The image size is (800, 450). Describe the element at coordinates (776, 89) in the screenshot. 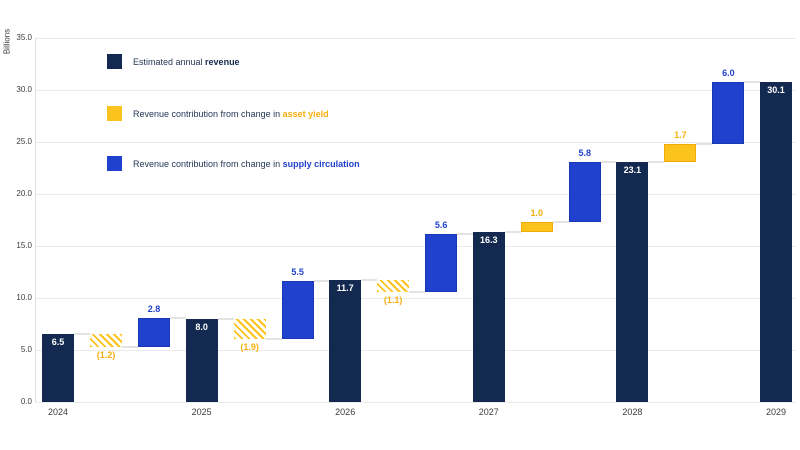

I see `bar-value-2029-revenue: 30.1` at that location.